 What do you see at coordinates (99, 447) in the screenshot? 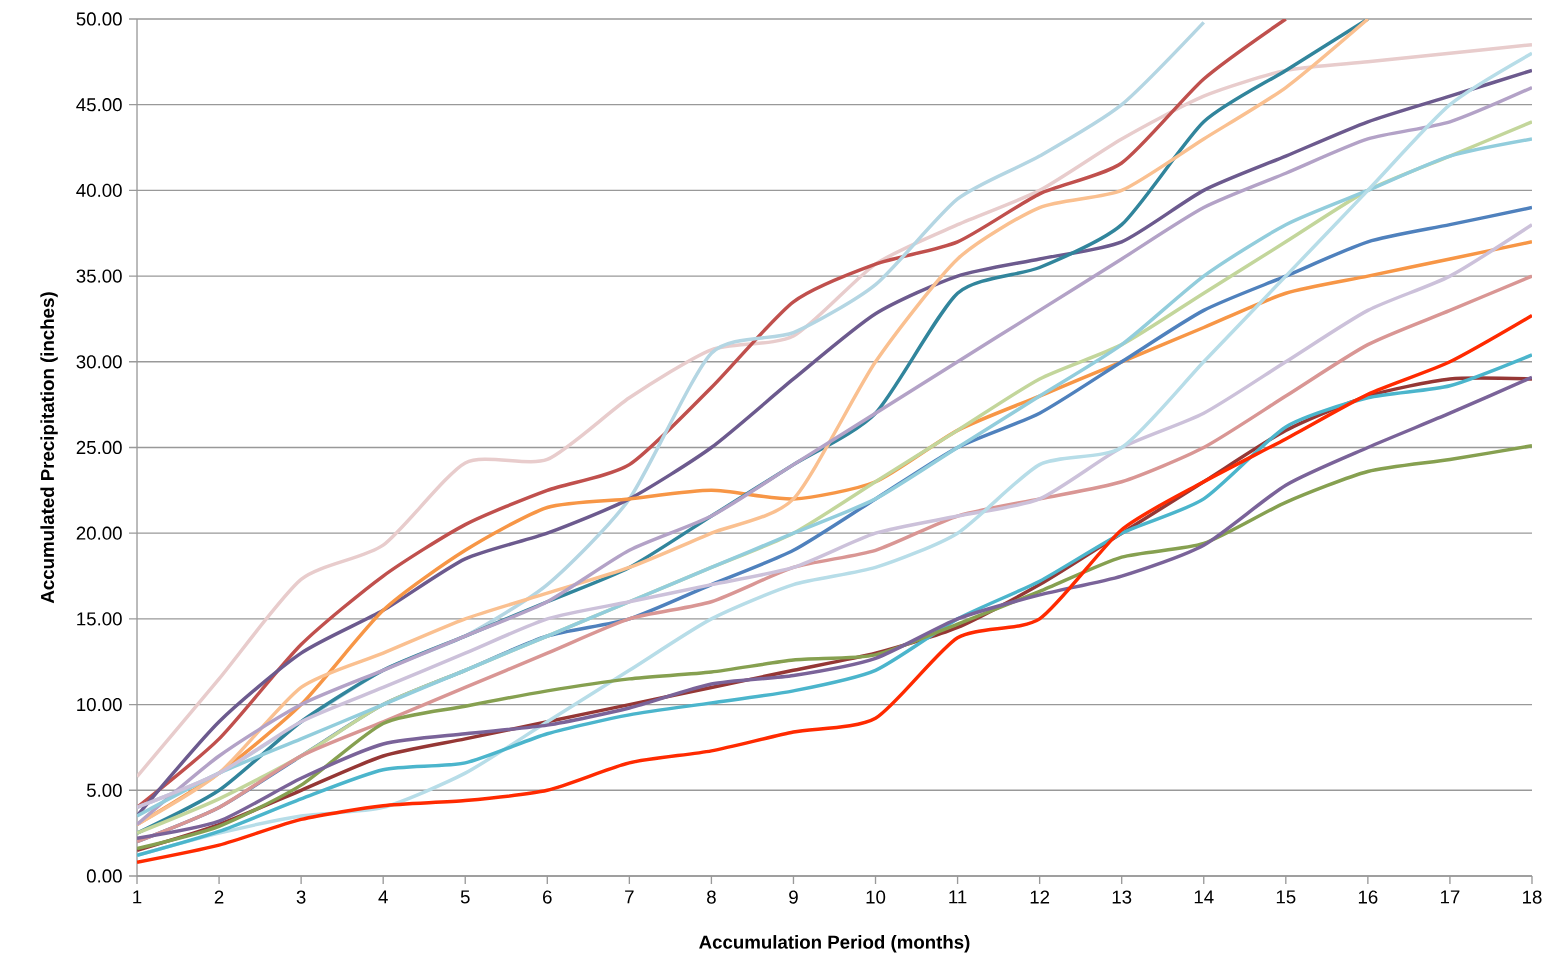
I see `y-tick-label: 25.00` at bounding box center [99, 447].